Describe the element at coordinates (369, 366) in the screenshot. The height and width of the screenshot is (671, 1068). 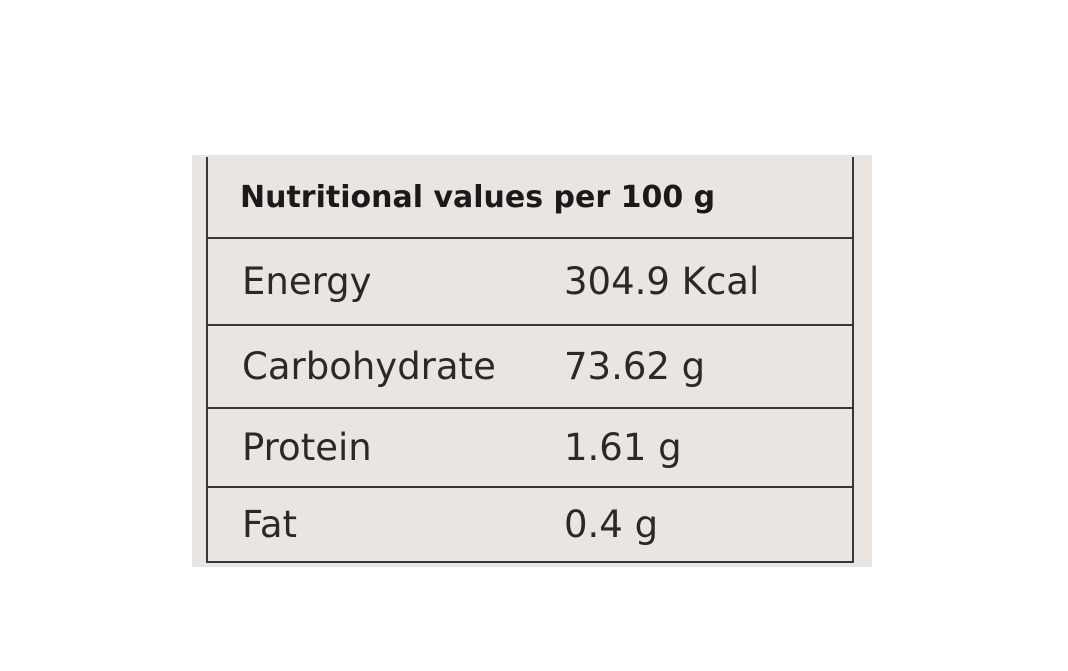
I see `nutrient-name: Carbohydrate` at that location.